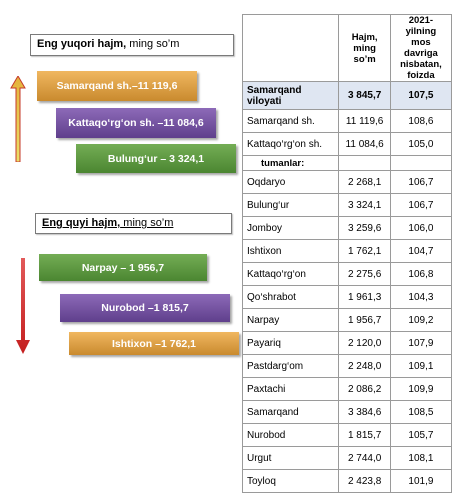 This screenshot has height=493, width=457. Describe the element at coordinates (364, 458) in the screenshot. I see `district-volume: 2 744,0` at that location.